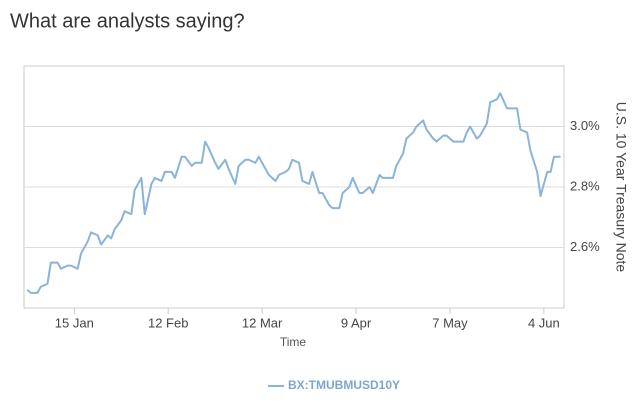 The width and height of the screenshot is (644, 406). I want to click on legend-label: BX:TMUBMUSD10Y, so click(344, 385).